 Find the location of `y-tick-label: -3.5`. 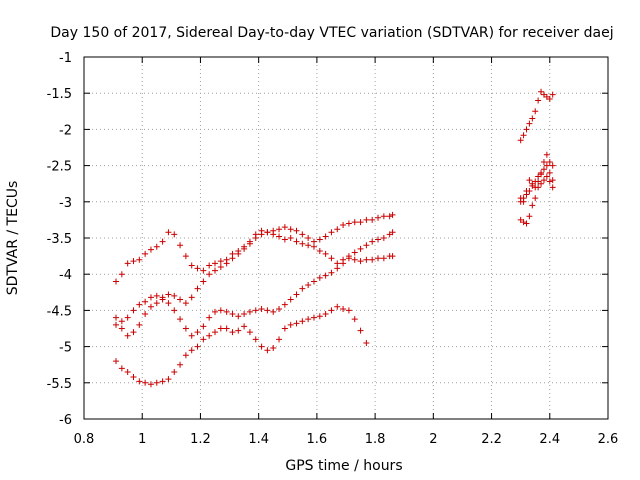

y-tick-label: -3.5 is located at coordinates (59, 239).